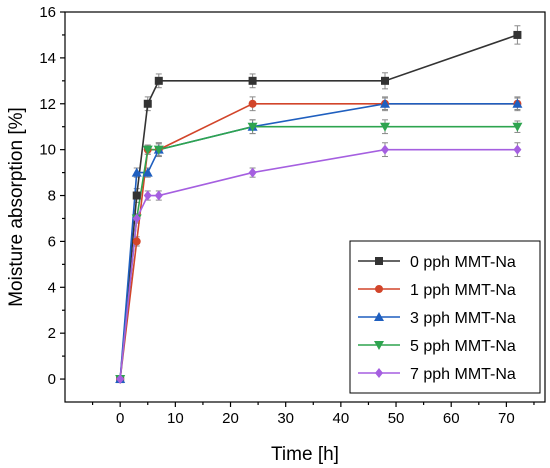  What do you see at coordinates (305, 454) in the screenshot?
I see `x-axis-label: Time [h]` at bounding box center [305, 454].